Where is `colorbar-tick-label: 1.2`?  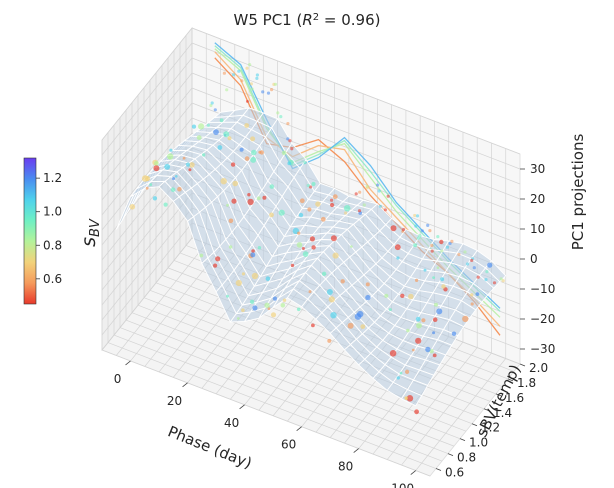 colorbar-tick-label: 1.2 is located at coordinates (52, 178).